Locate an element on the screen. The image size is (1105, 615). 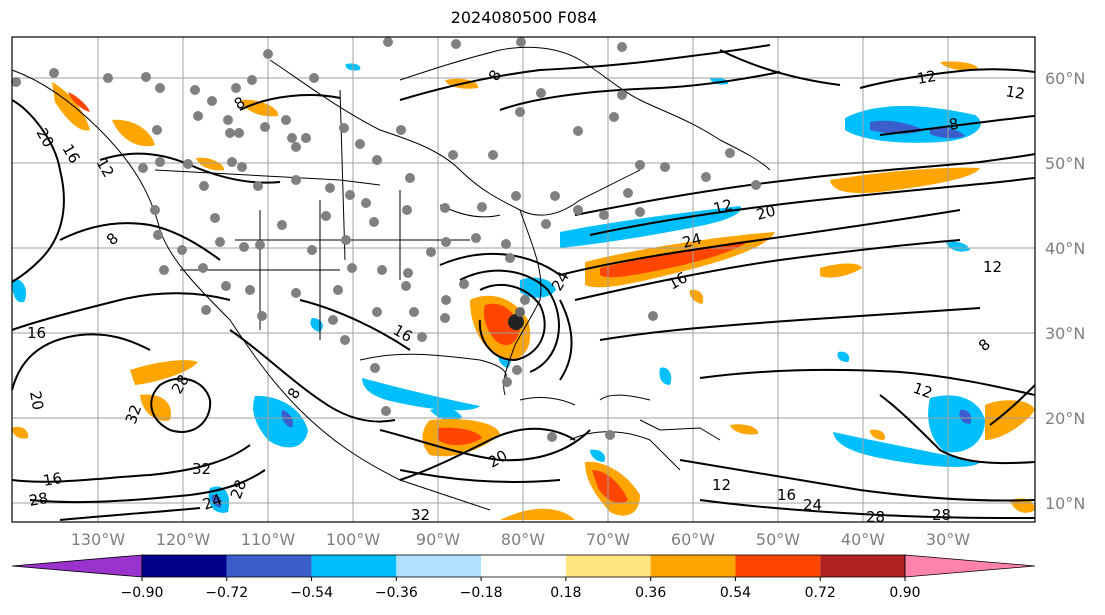
colorbar-tick-label: −0.72 is located at coordinates (226, 593).